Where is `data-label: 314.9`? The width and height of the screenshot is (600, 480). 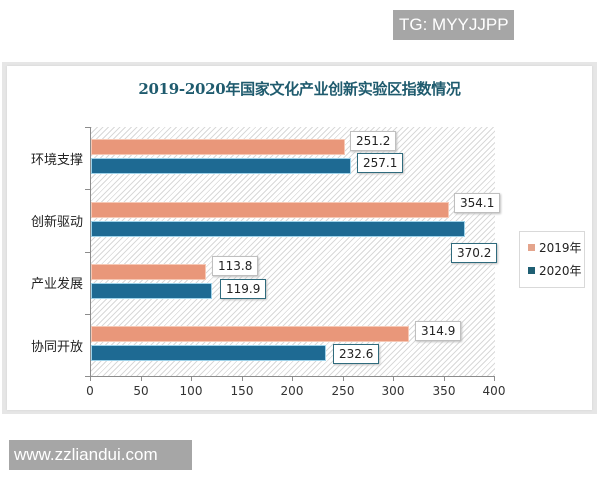 data-label: 314.9 is located at coordinates (438, 331).